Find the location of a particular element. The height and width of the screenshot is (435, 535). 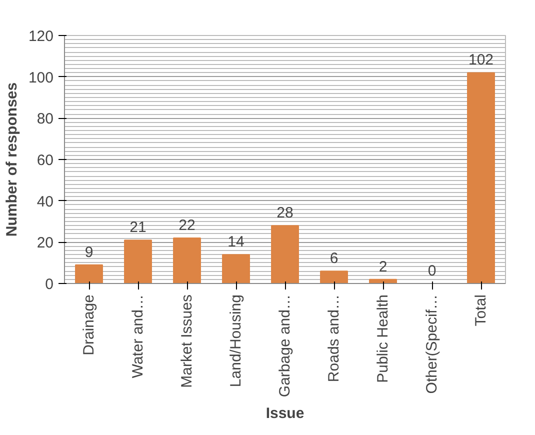

data-label: 14 is located at coordinates (236, 242).